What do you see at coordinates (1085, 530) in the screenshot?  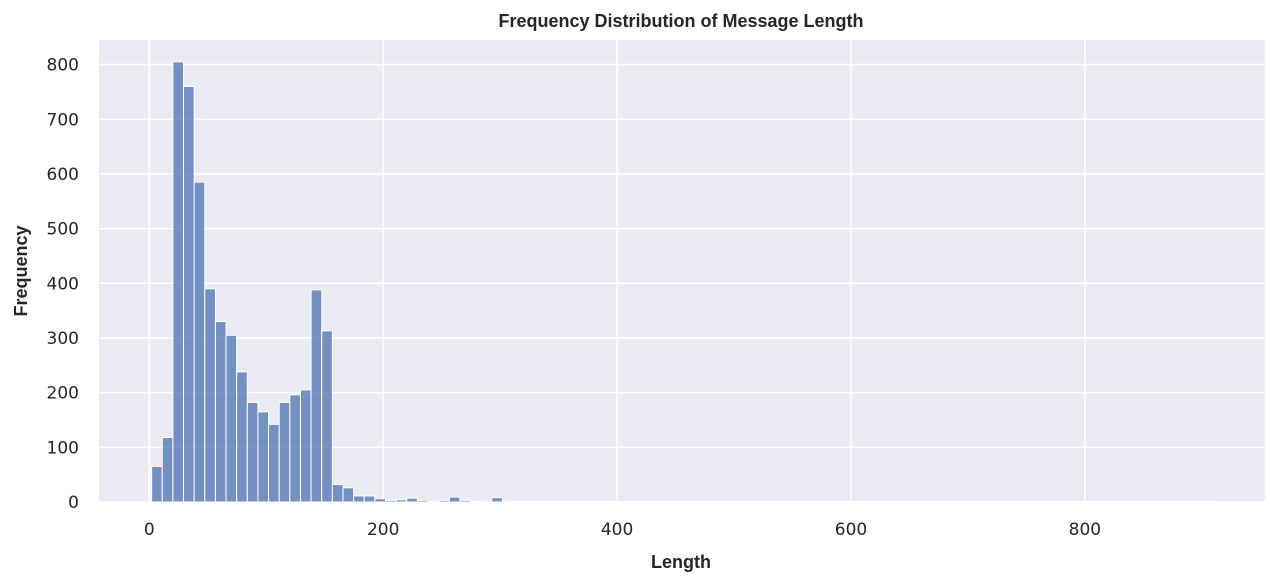 I see `x-tick-label: 800` at bounding box center [1085, 530].